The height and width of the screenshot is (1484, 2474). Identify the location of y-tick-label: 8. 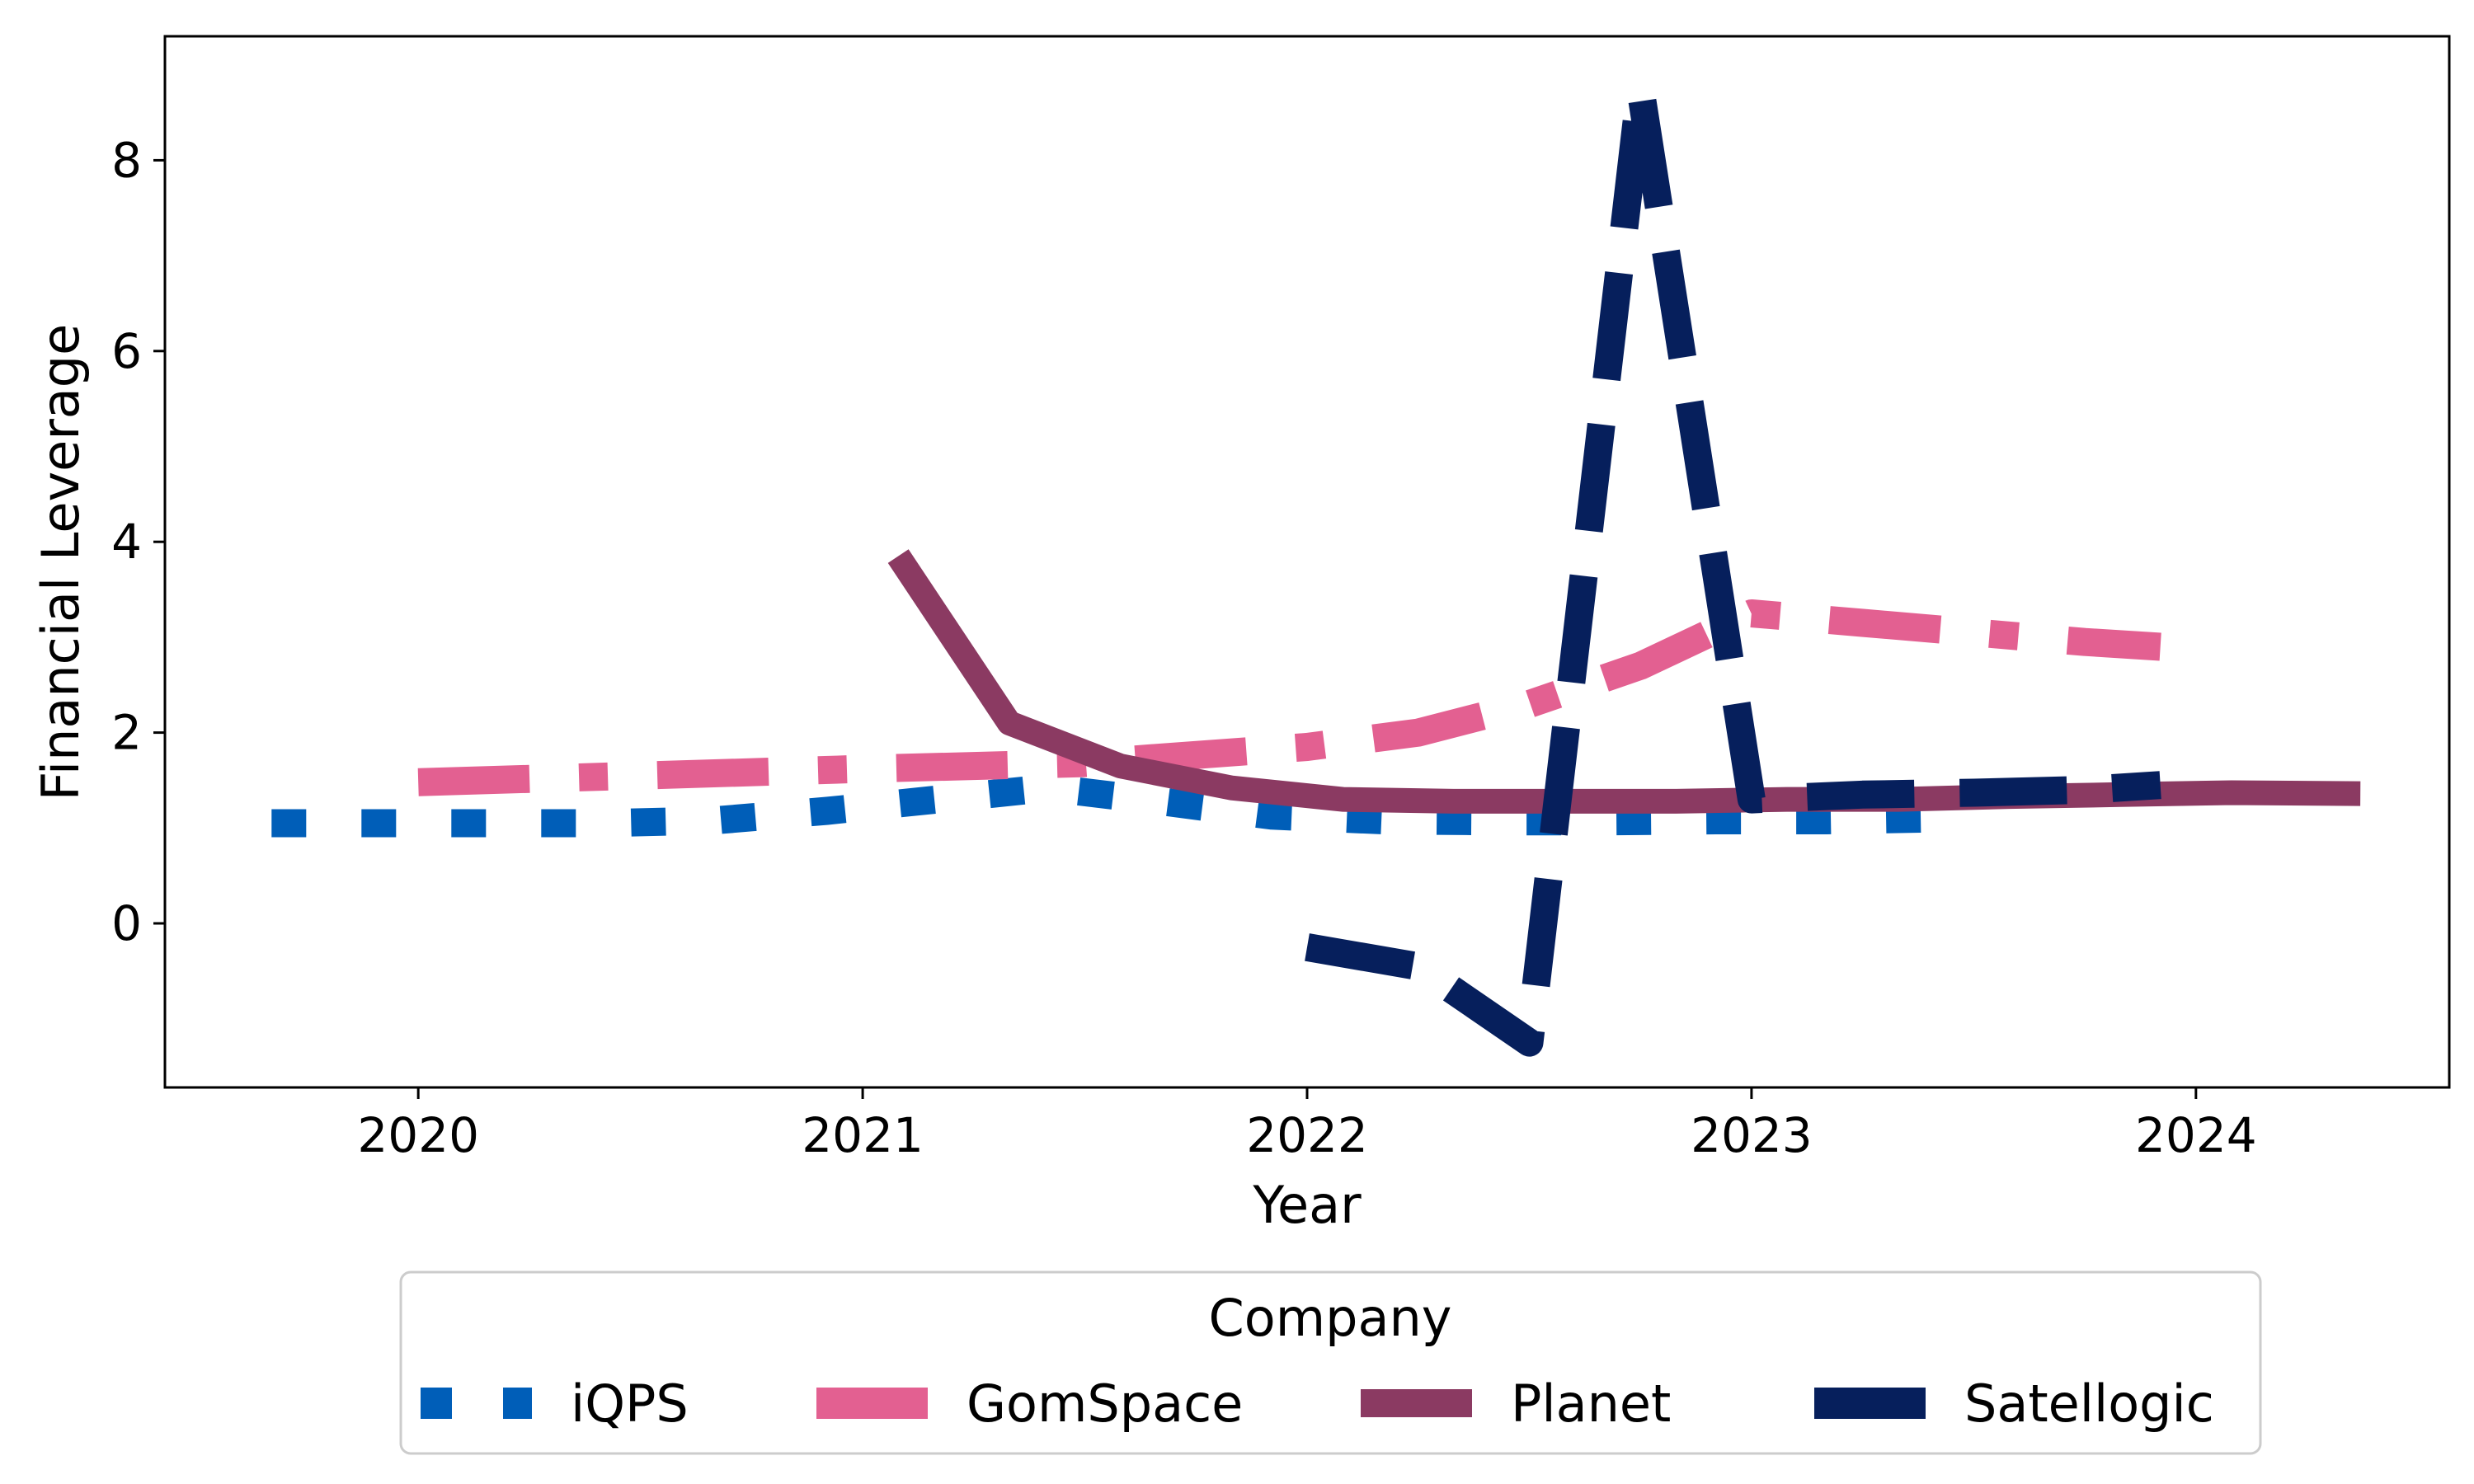
(126, 160).